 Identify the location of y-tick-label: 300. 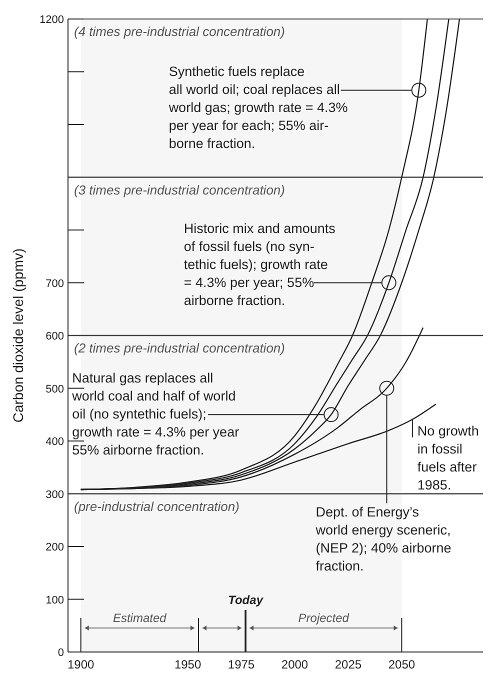
(55, 494).